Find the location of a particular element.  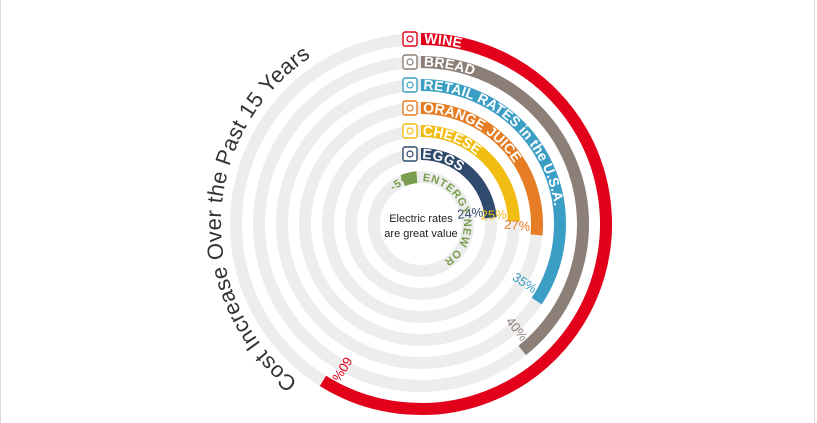

series-label-eggs: EGGS is located at coordinates (445, 159).